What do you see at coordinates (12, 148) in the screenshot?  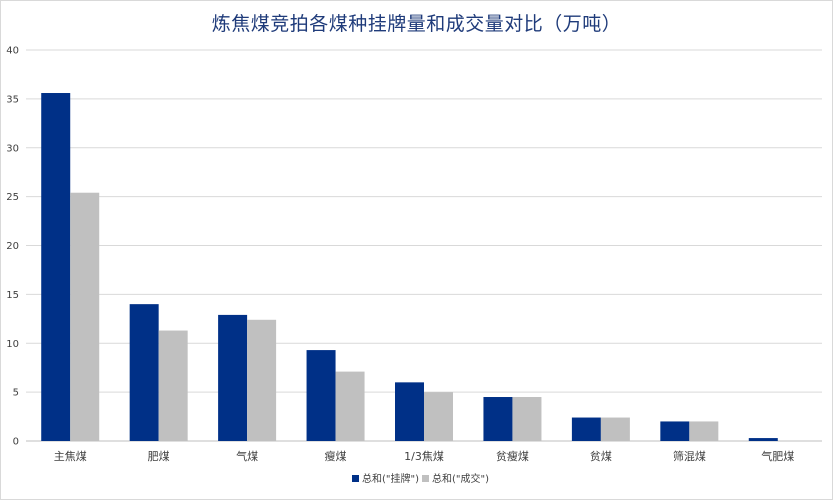 I see `y-tick-label: 30` at bounding box center [12, 148].